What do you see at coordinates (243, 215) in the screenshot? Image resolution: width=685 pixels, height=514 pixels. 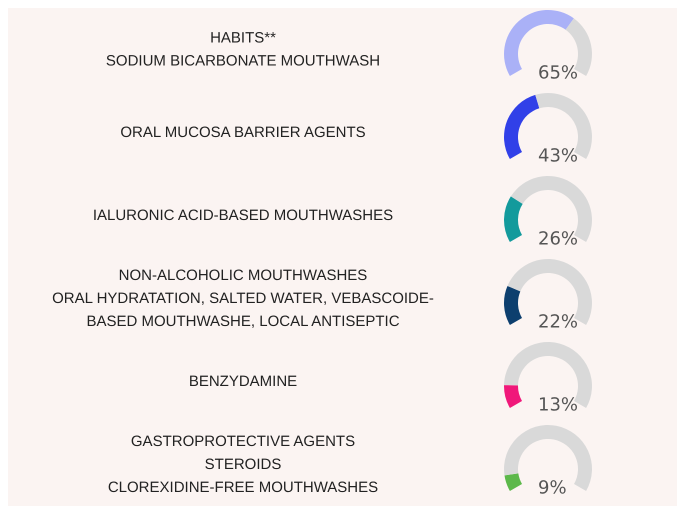 I see `text: IALURONIC ACID-BASED MOUTHWASHES` at bounding box center [243, 215].